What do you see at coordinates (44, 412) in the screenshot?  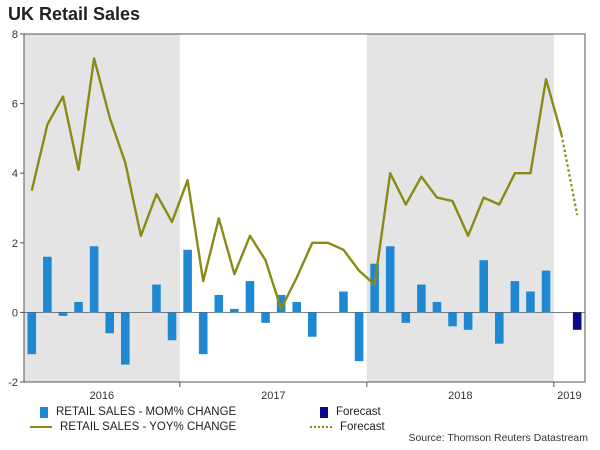 I see `legend-swatch-mom` at bounding box center [44, 412].